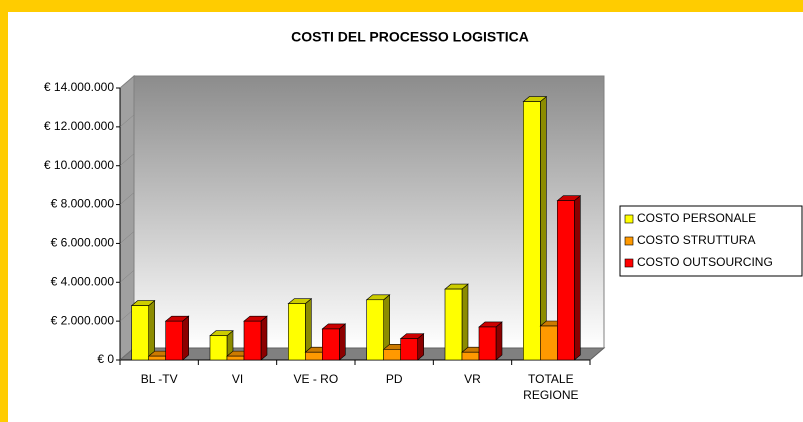  Describe the element at coordinates (705, 262) in the screenshot. I see `legend-label: COSTO OUTSOURCING` at that location.